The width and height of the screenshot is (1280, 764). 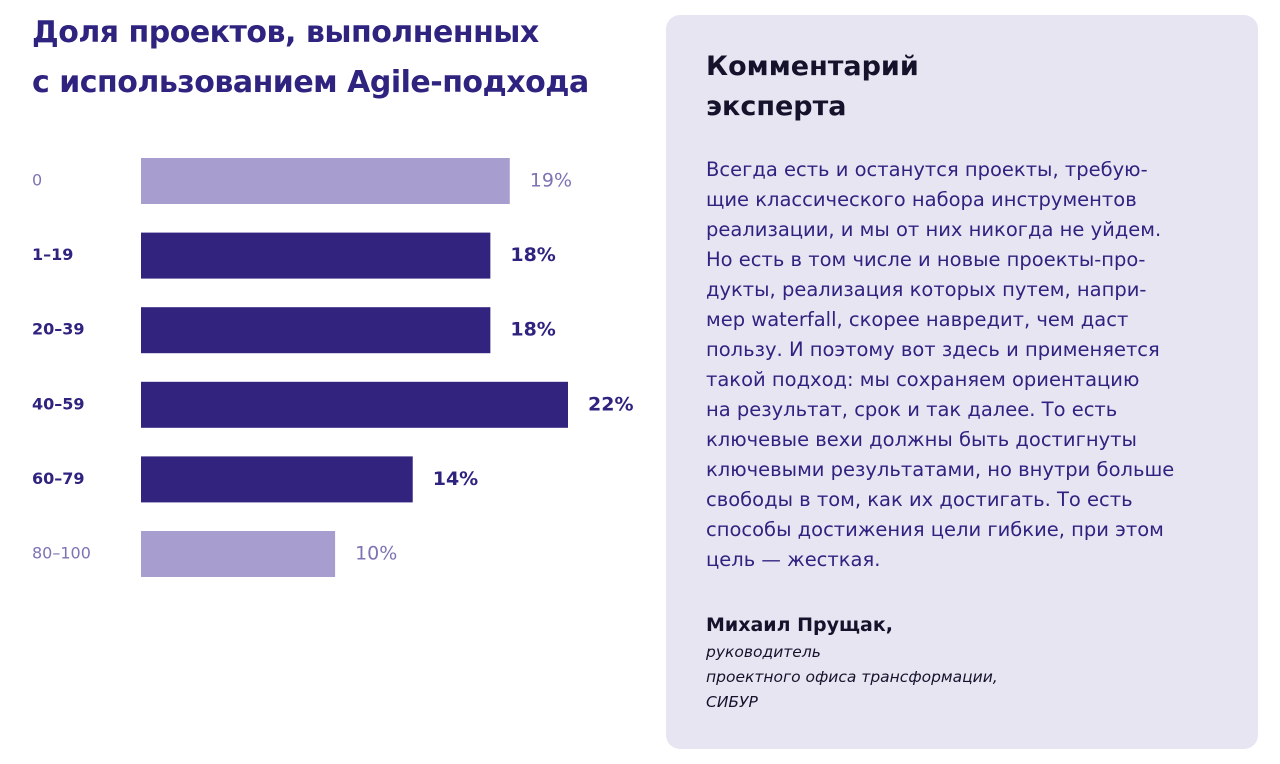 What do you see at coordinates (923, 379) in the screenshot?
I see `quote-line: такой подход: мы сохраняем ориентацию` at bounding box center [923, 379].